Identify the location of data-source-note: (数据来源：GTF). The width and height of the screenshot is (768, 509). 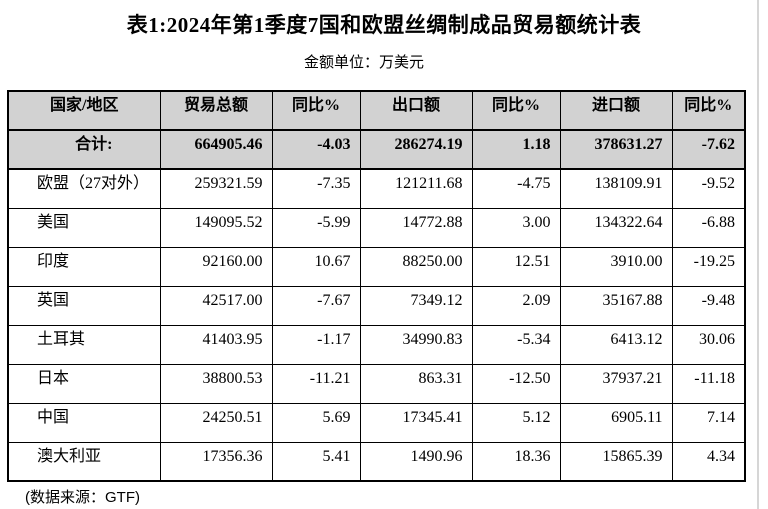
(82, 497).